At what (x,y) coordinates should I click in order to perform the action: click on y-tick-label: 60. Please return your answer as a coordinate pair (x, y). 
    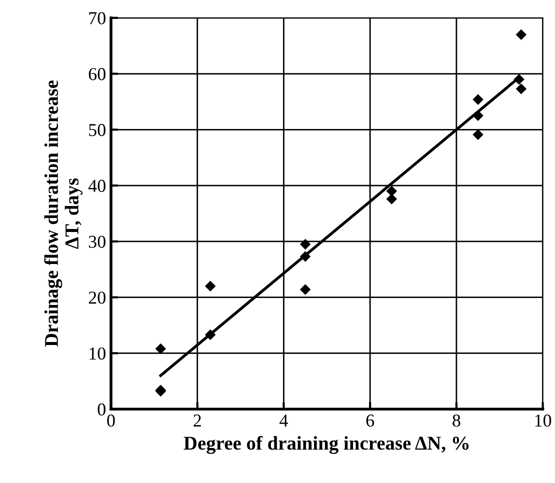
    Looking at the image, I should click on (97, 74).